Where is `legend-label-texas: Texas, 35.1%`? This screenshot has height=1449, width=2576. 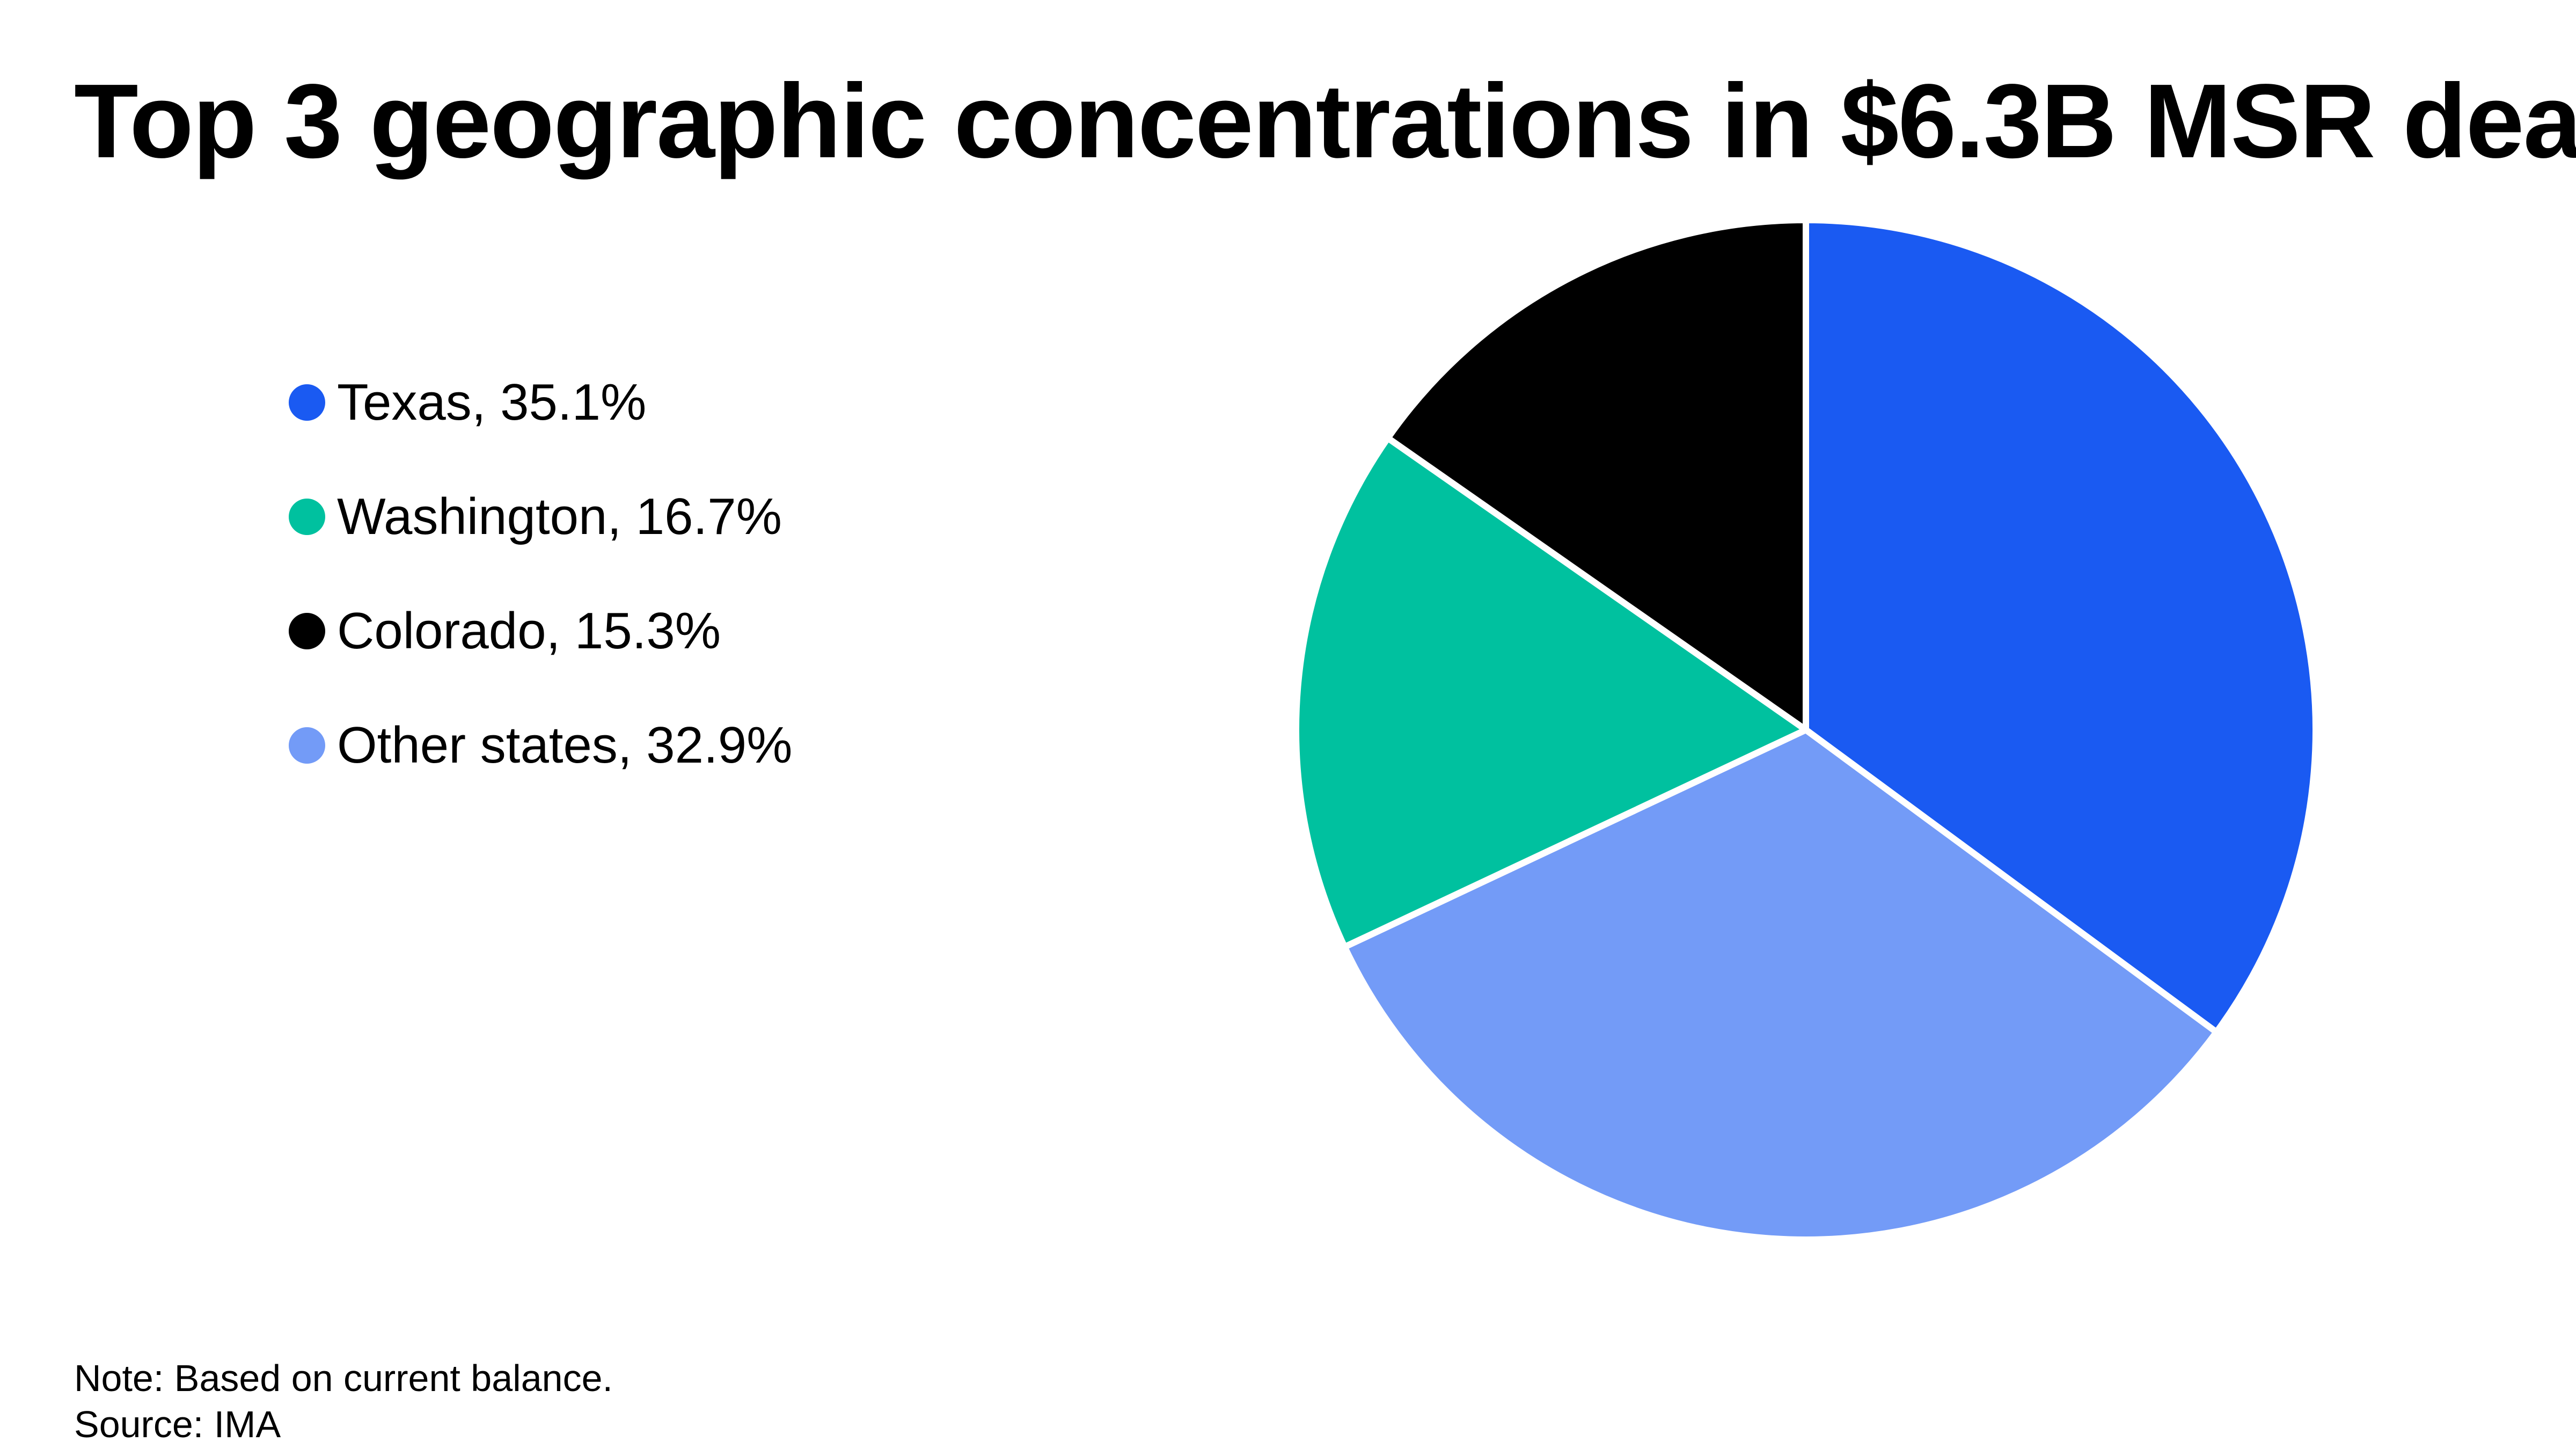 legend-label-texas: Texas, 35.1% is located at coordinates (492, 402).